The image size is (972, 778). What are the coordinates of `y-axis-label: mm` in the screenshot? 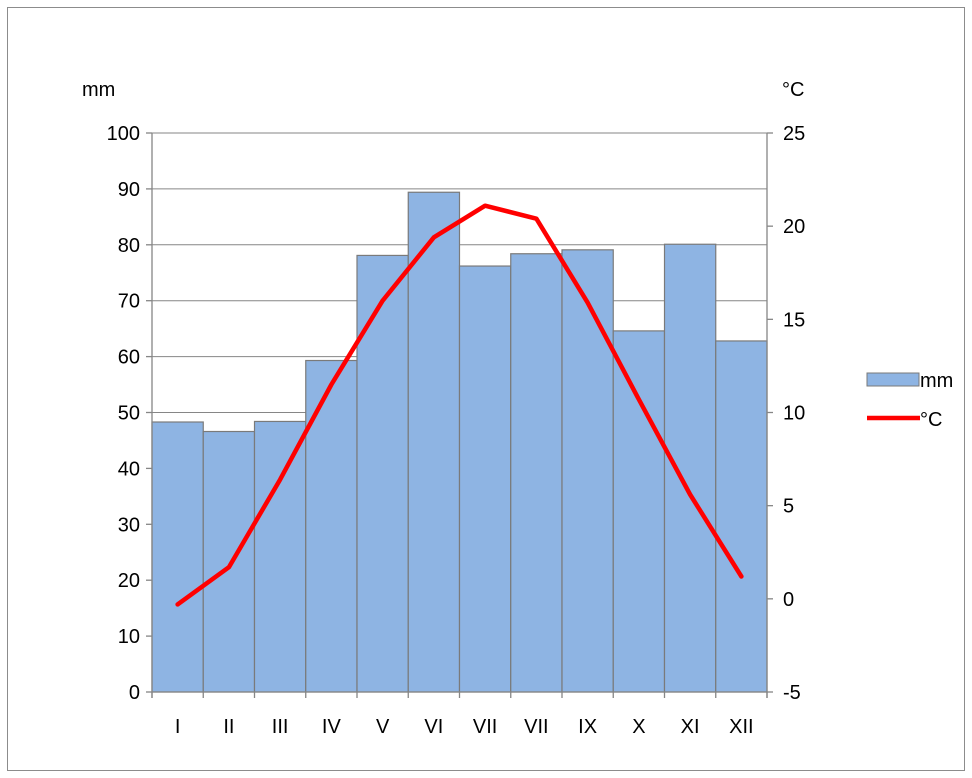 It's located at (98, 90).